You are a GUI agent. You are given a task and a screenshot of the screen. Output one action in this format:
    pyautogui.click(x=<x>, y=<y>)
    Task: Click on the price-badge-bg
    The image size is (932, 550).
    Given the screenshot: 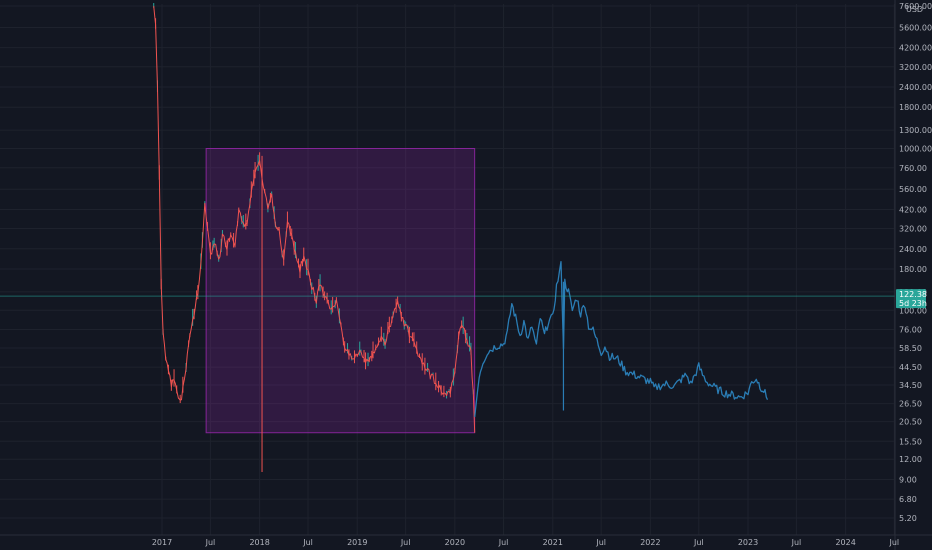 What is the action you would take?
    pyautogui.click(x=911, y=299)
    